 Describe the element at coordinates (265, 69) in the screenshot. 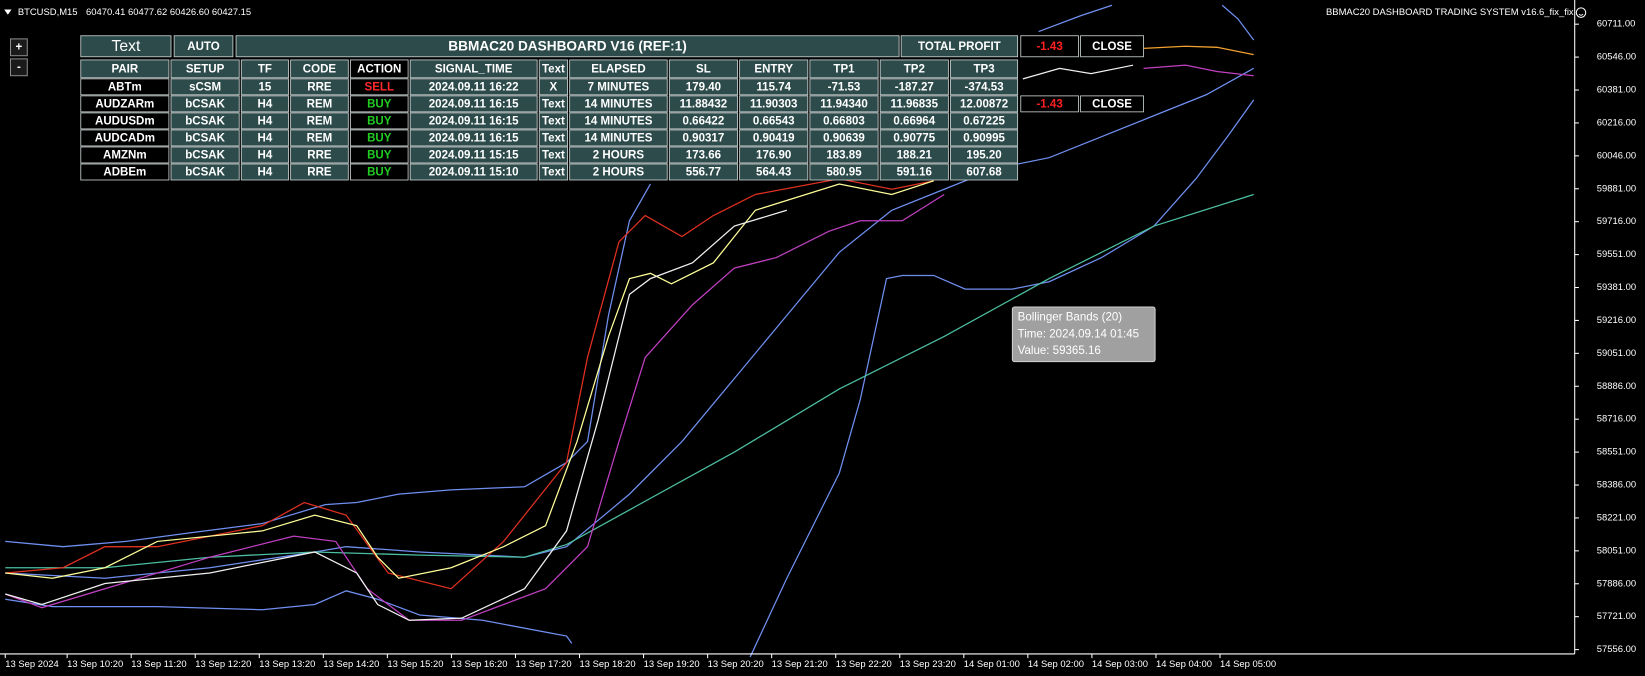

I see `column-header: TF` at that location.